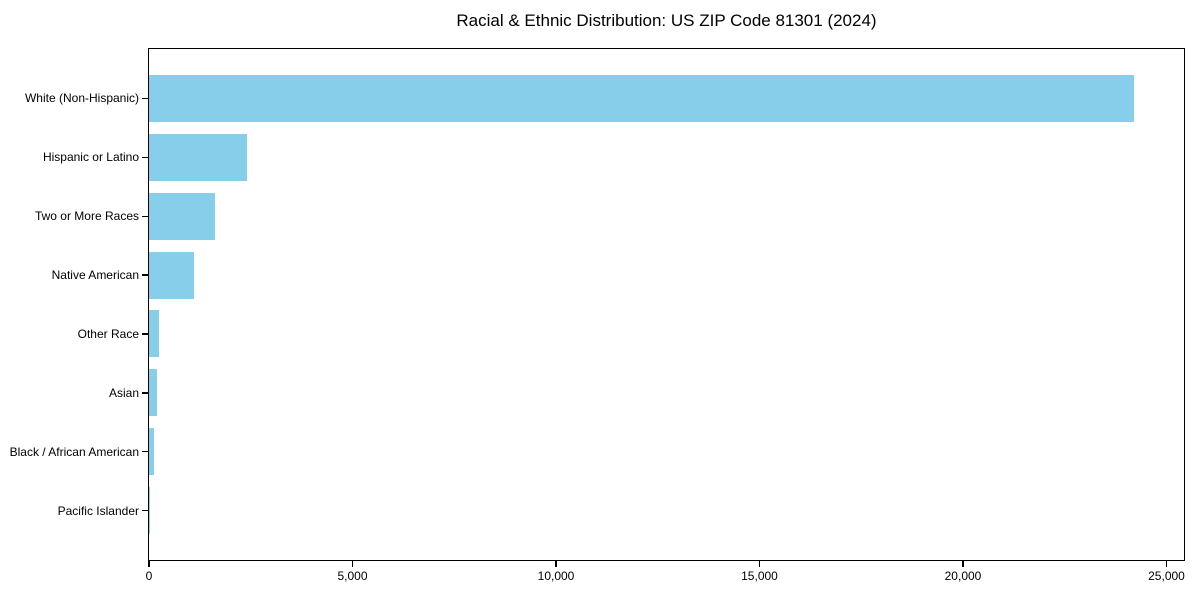  What do you see at coordinates (631, 334) in the screenshot?
I see `bar-row: Other Race` at bounding box center [631, 334].